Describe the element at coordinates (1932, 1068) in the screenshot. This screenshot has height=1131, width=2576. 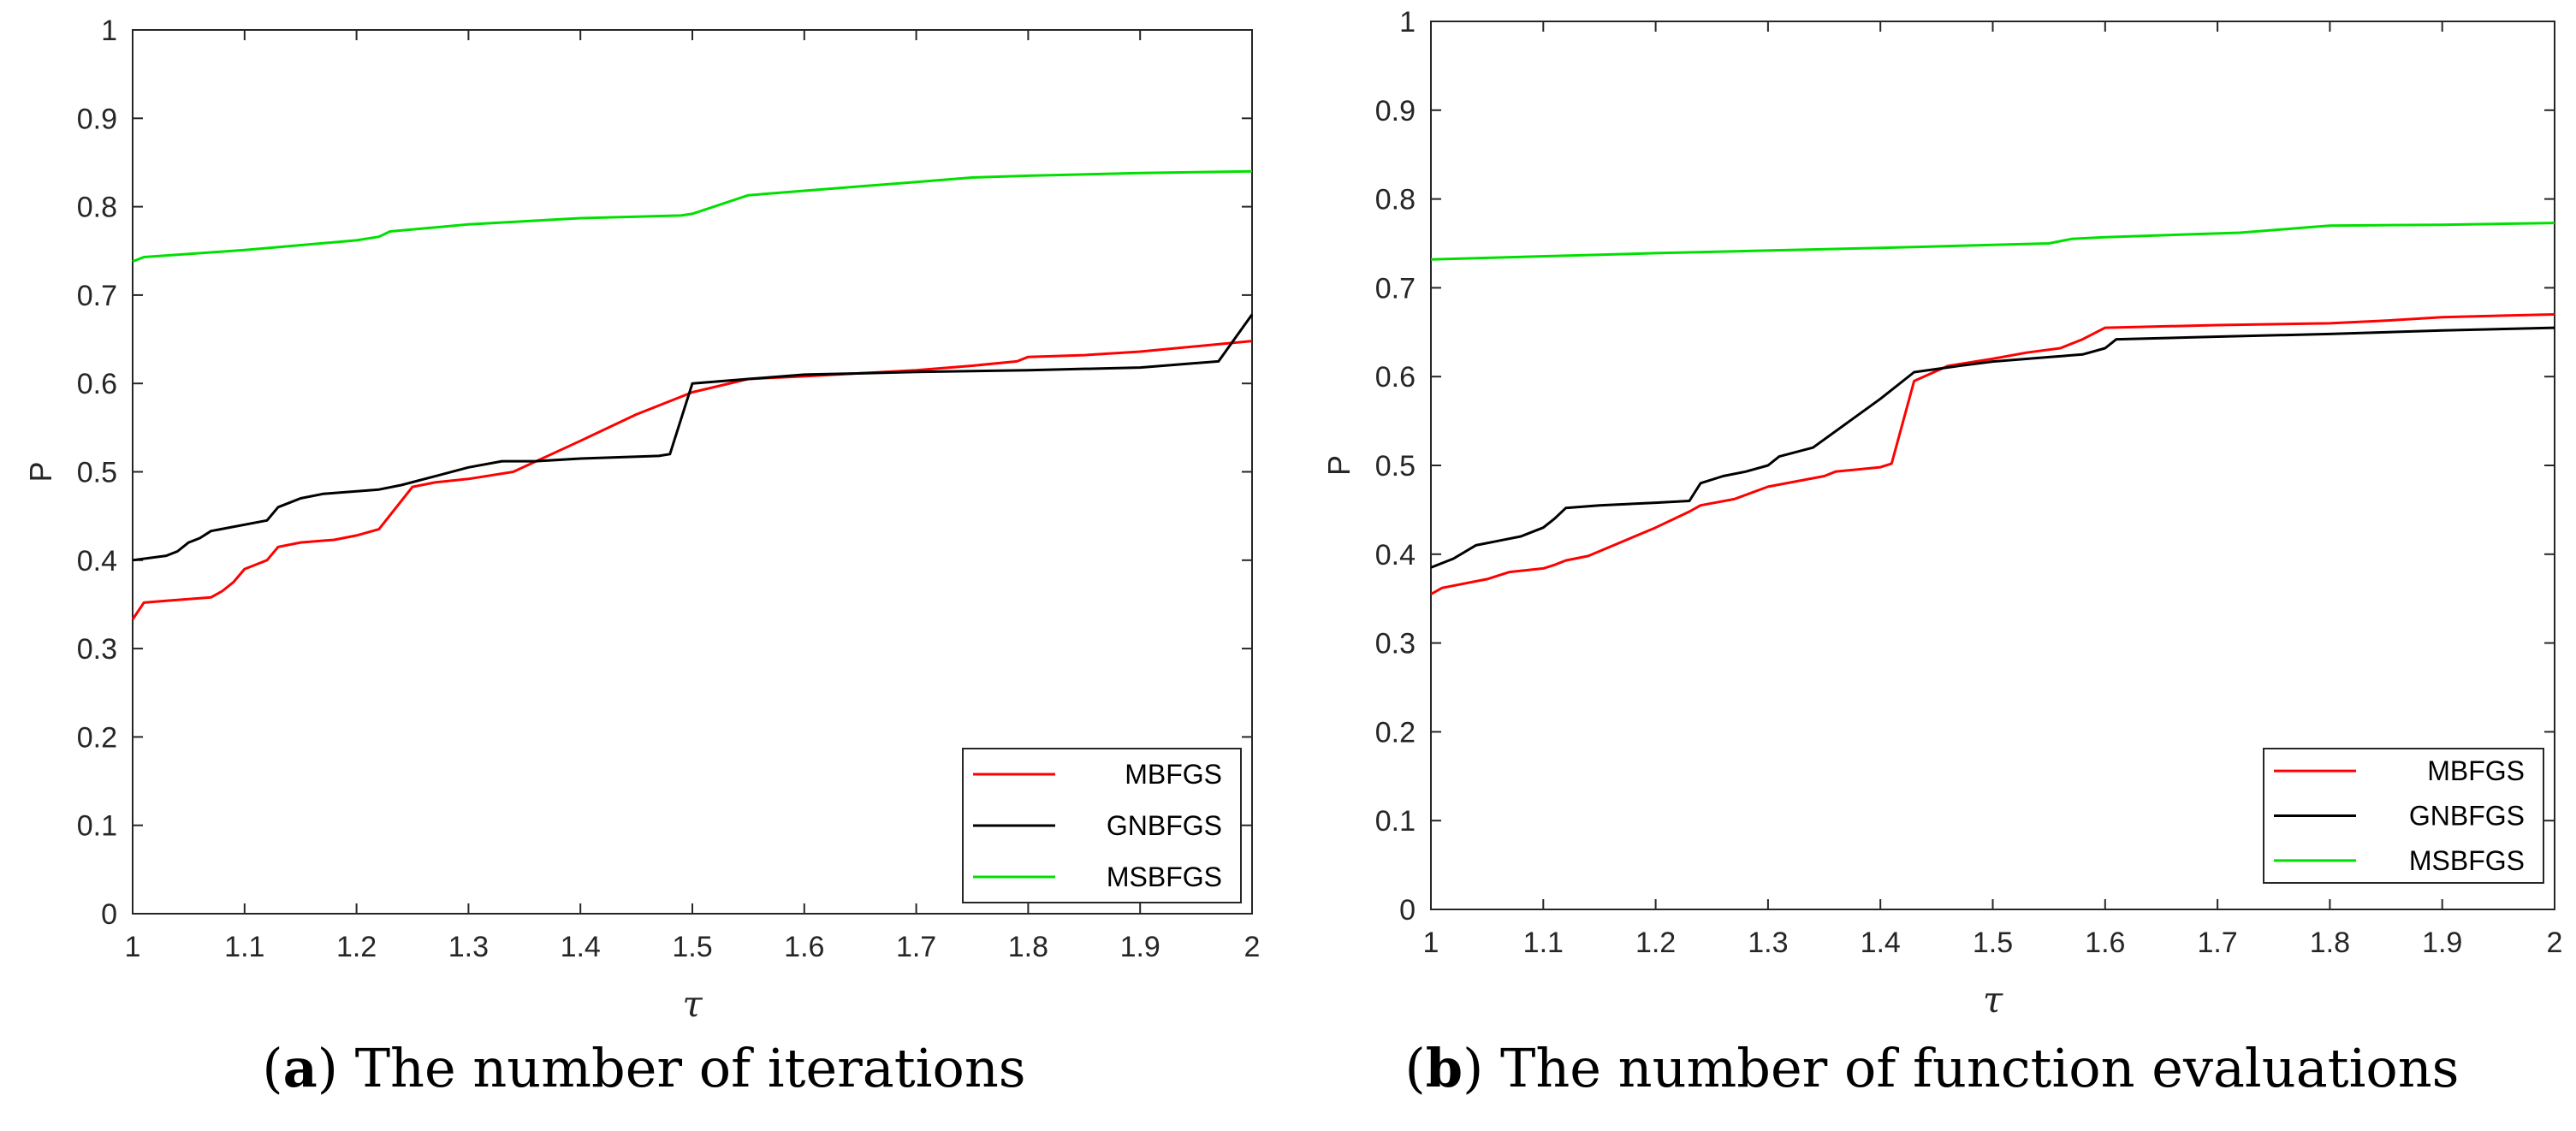
I see `caption-b: (b) The number of function evaluations` at that location.